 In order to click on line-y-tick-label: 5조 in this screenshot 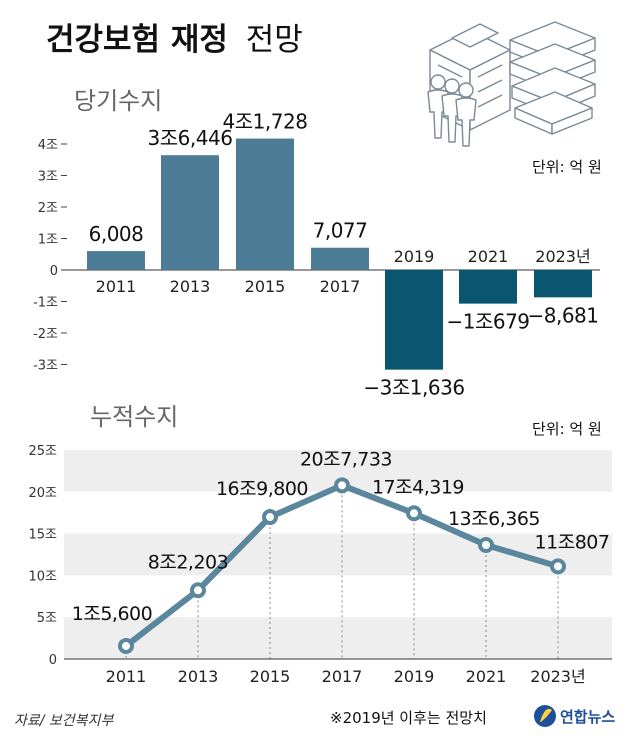, I will do `click(47, 618)`.